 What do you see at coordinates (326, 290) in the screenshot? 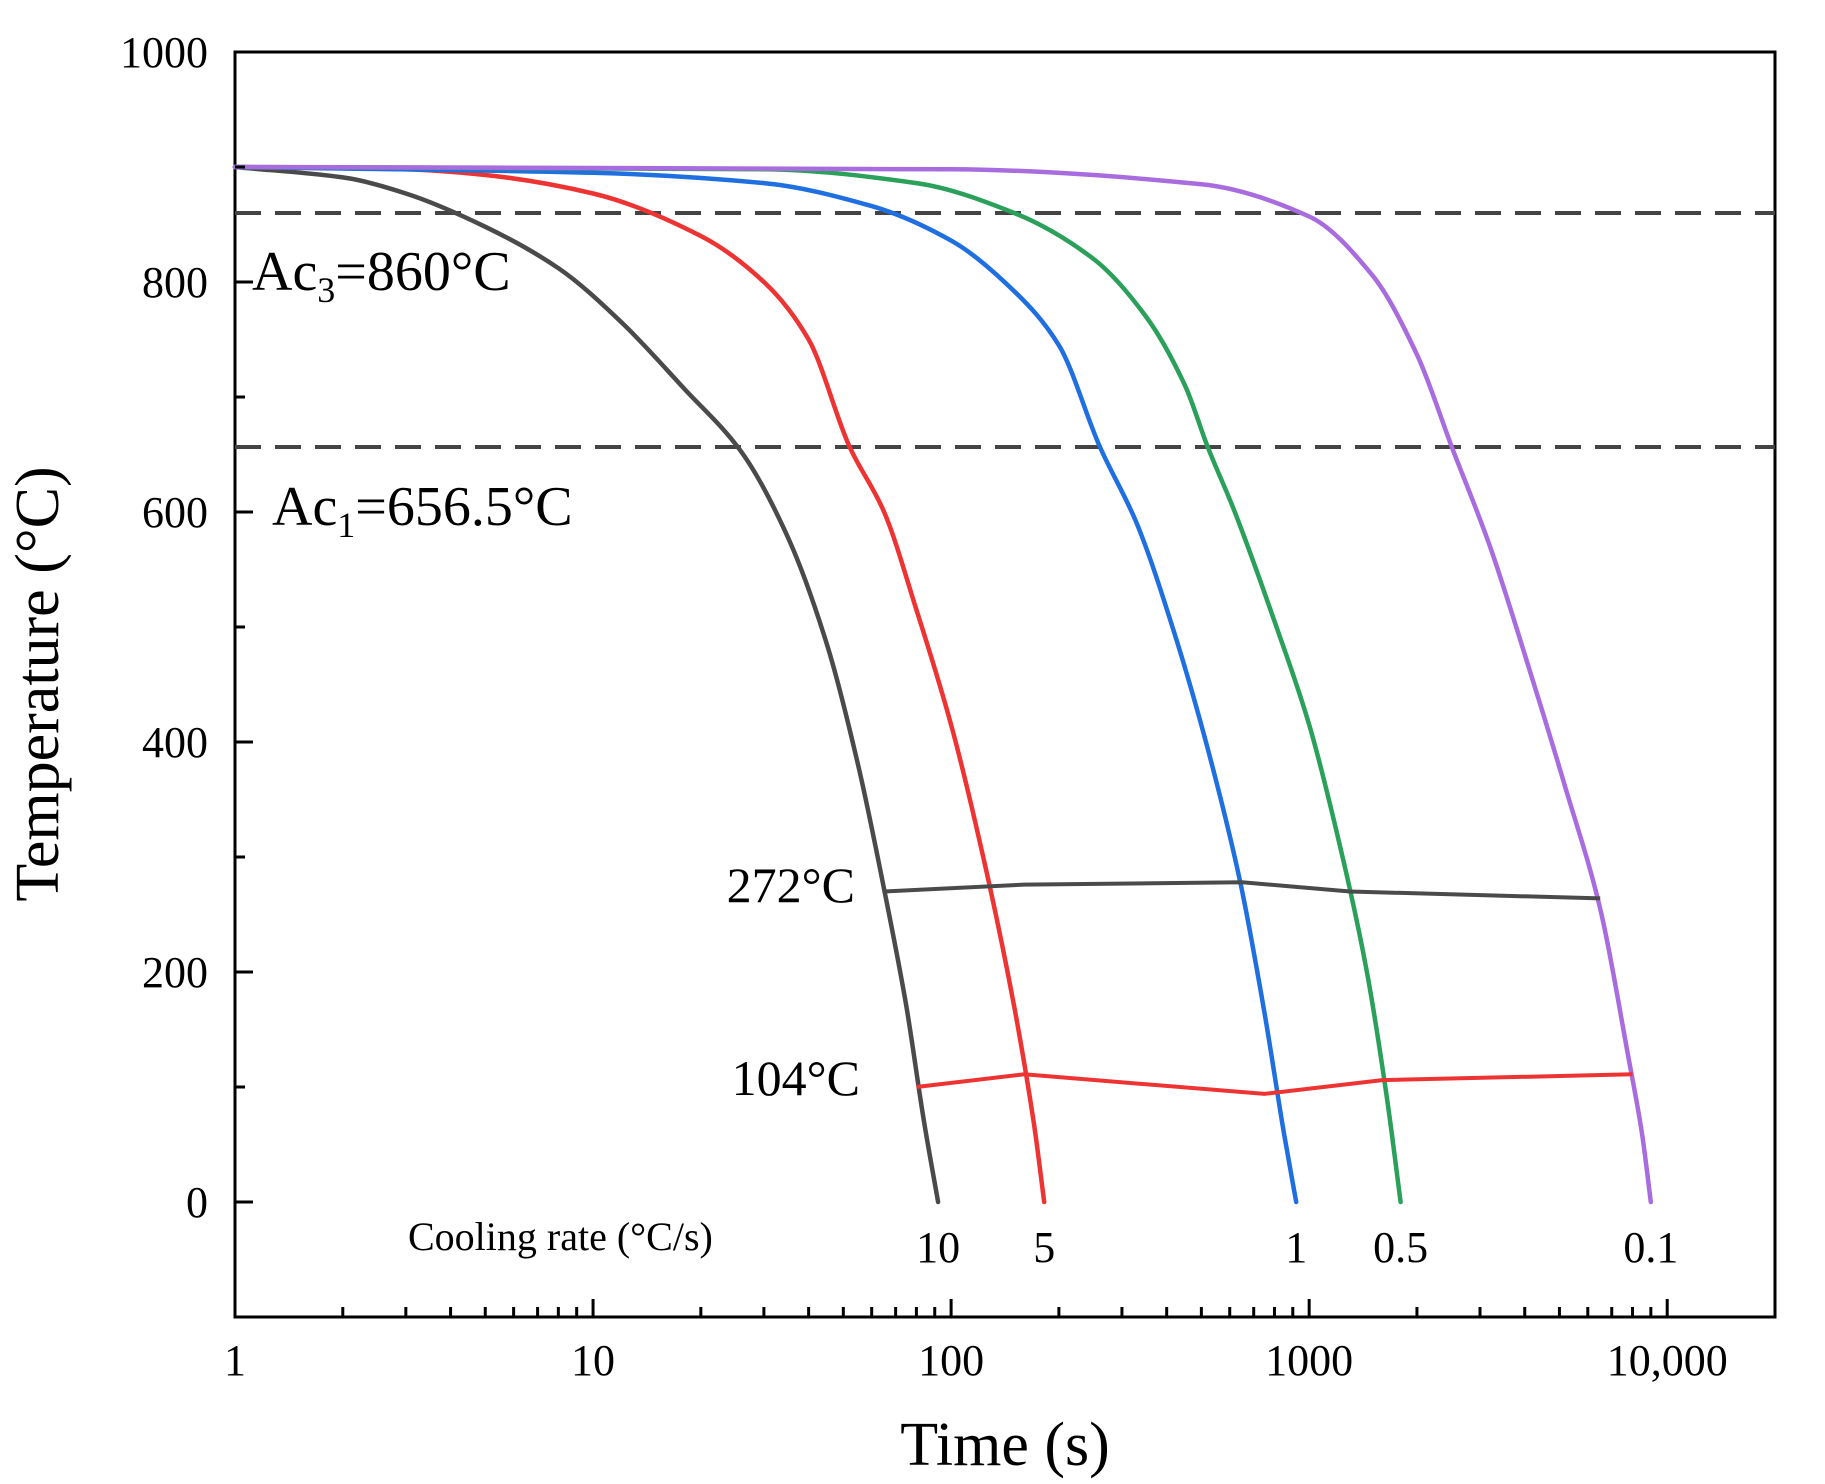
I see `reference-label-subscript: 3` at bounding box center [326, 290].